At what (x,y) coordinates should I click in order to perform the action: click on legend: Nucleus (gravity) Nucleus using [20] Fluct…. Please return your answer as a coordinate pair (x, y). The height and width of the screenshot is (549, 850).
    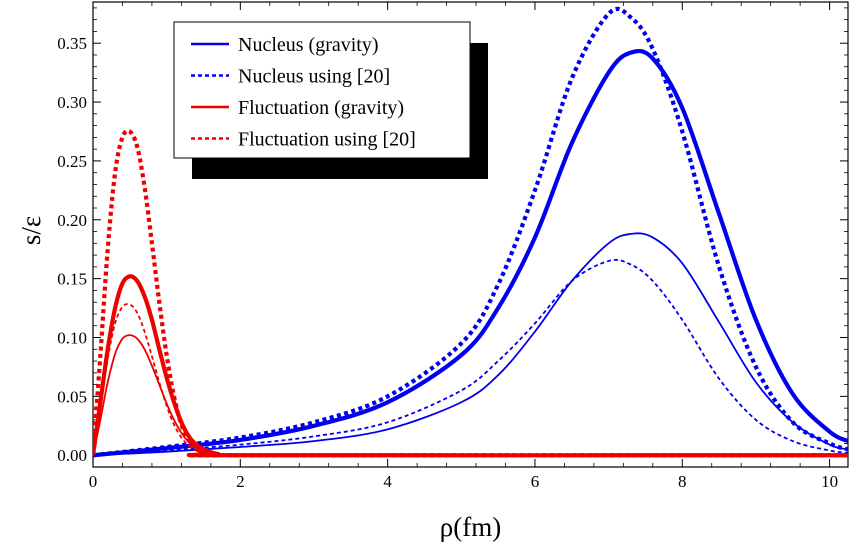
    Looking at the image, I should click on (330, 100).